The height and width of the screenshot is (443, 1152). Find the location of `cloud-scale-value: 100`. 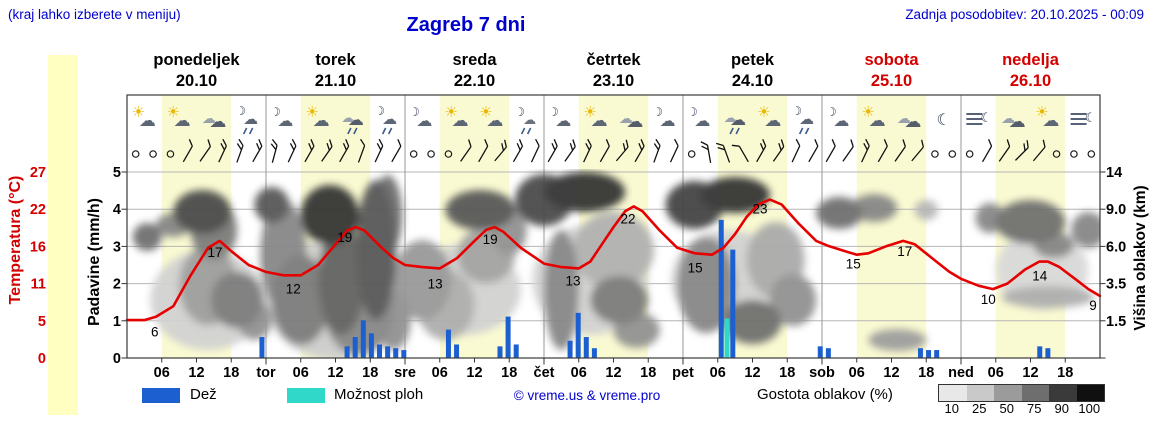

cloud-scale-value: 100 is located at coordinates (1089, 408).